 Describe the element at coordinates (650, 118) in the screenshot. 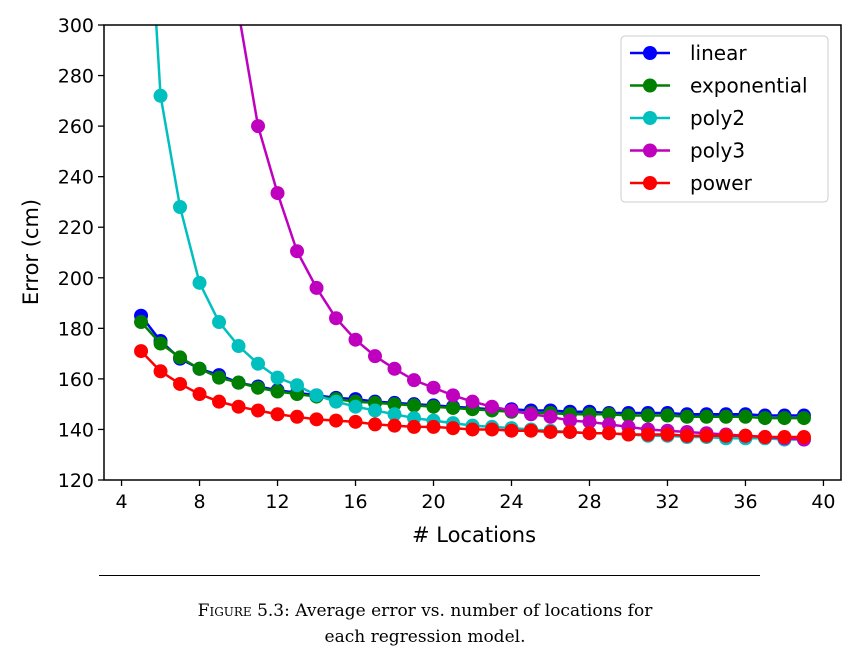

I see `legend-marker-poly2` at that location.